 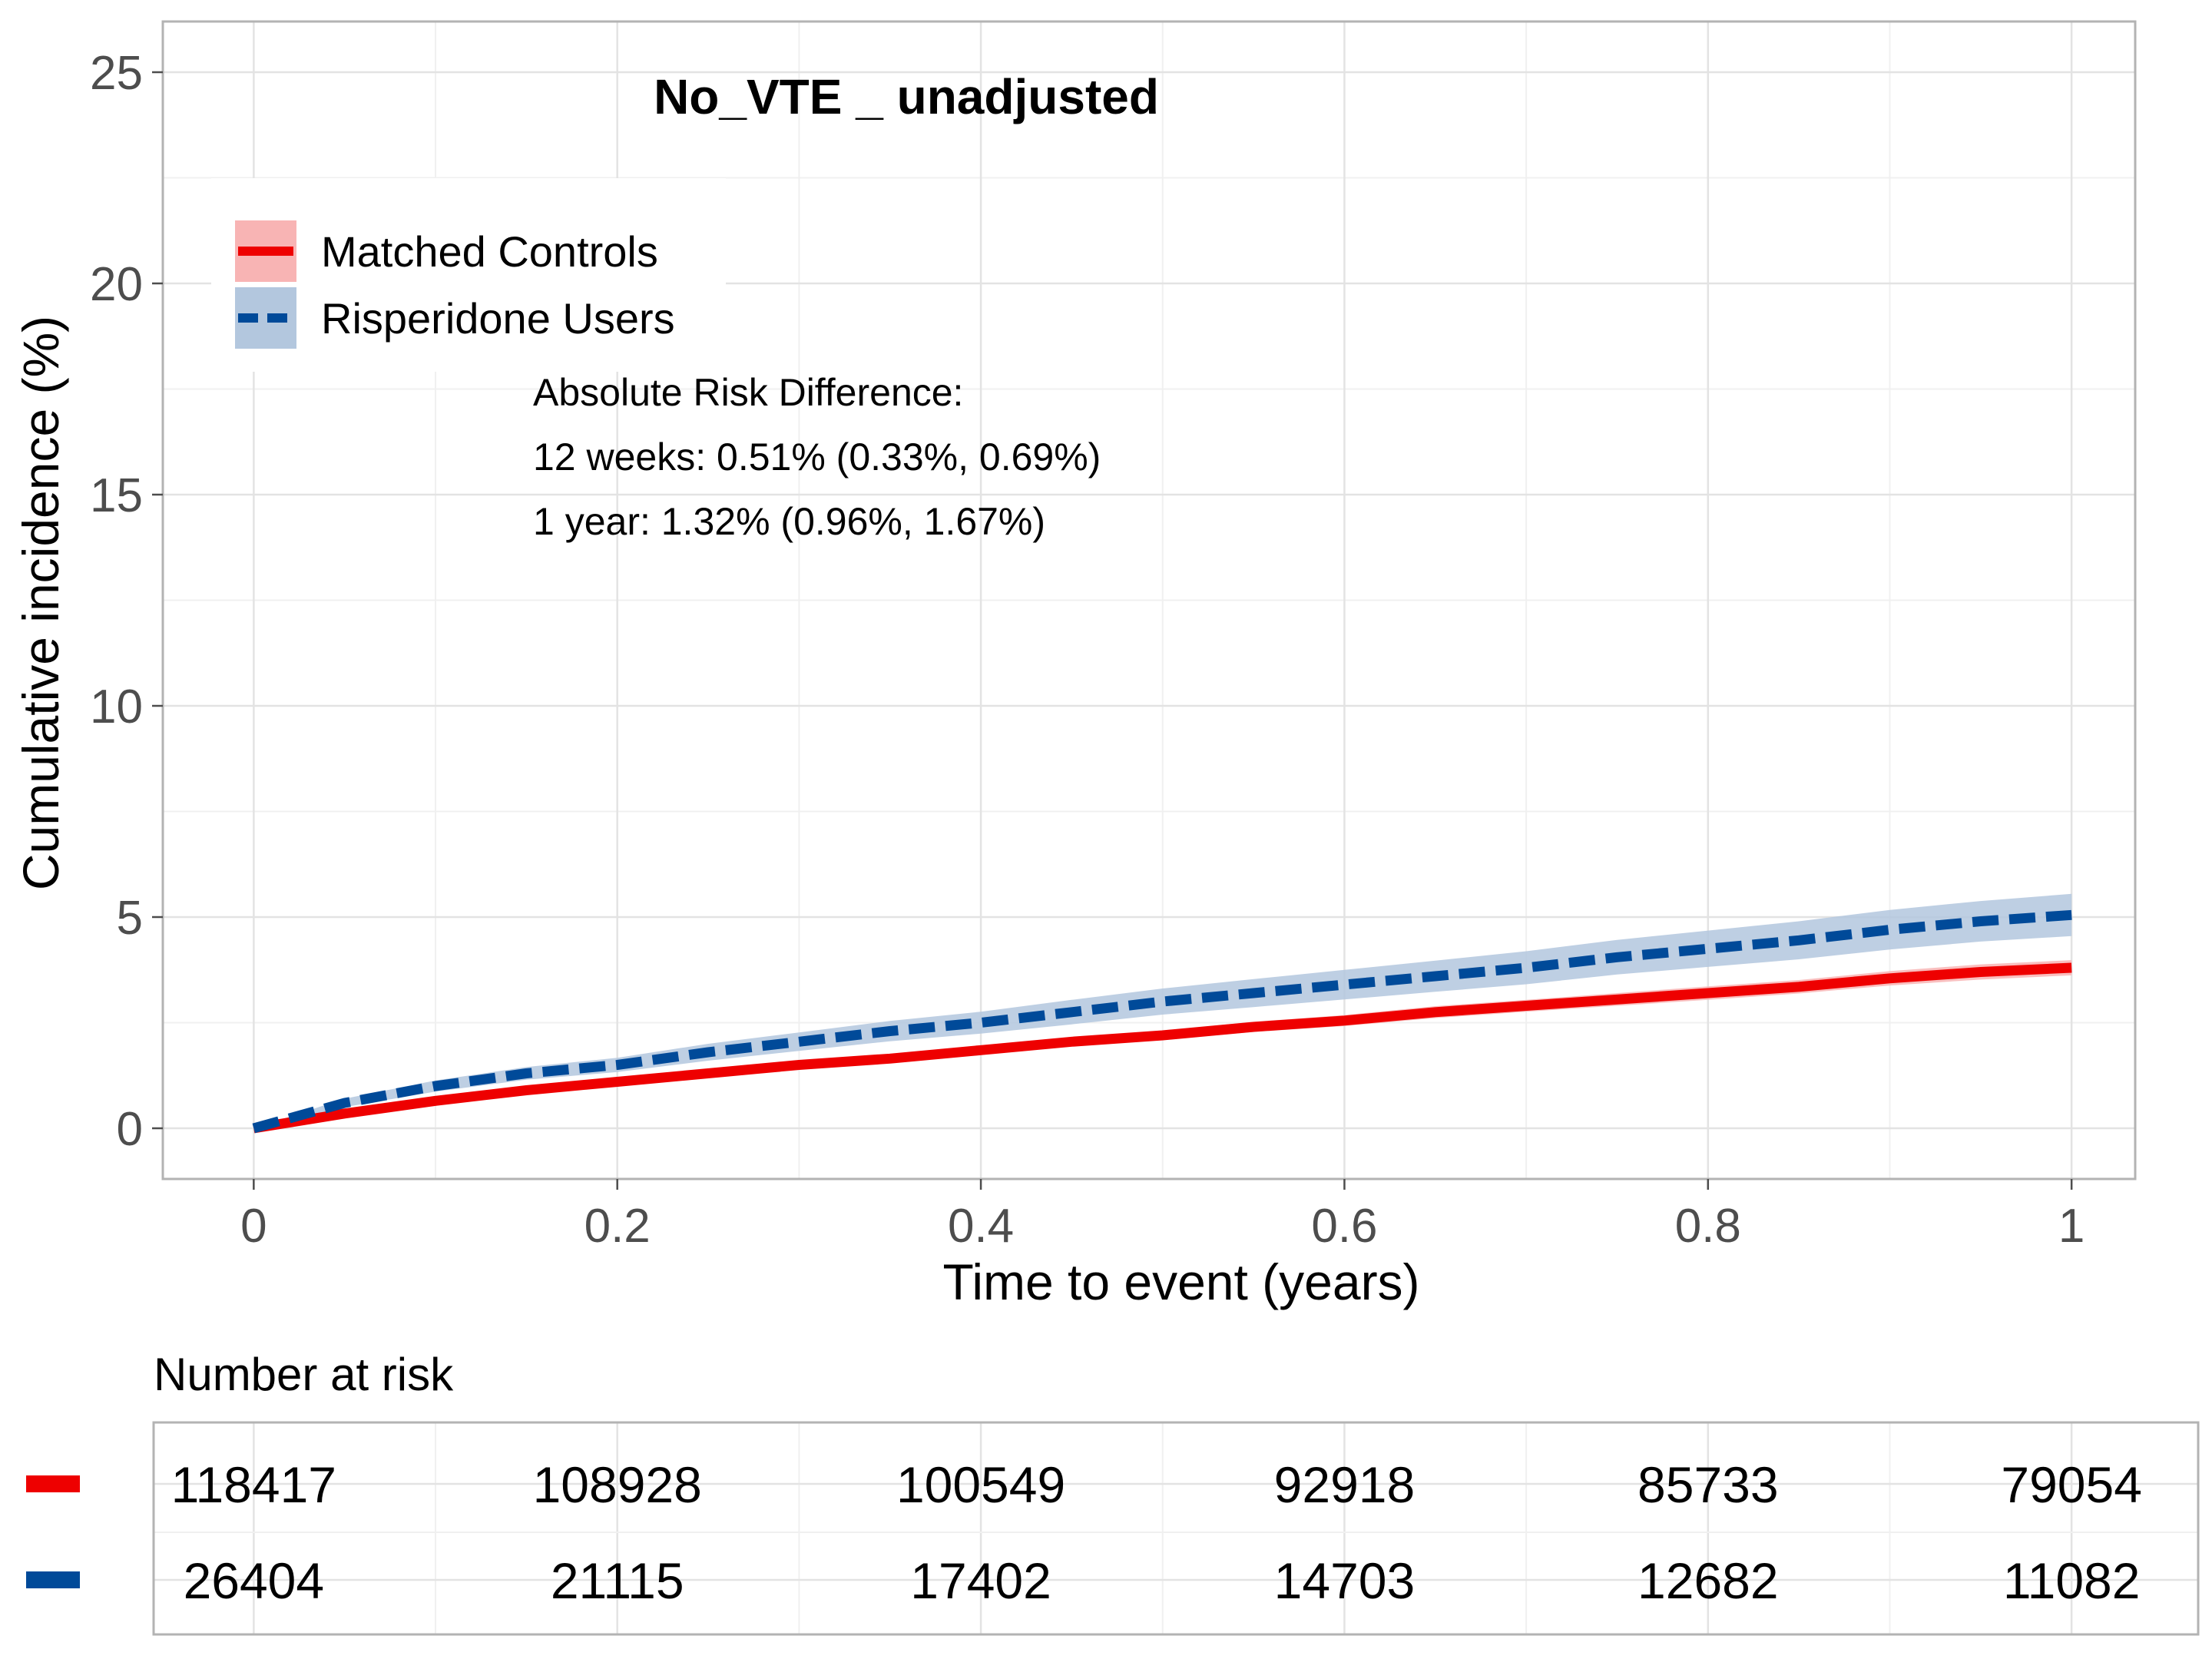 I want to click on y-tick-label: 10, so click(x=117, y=707).